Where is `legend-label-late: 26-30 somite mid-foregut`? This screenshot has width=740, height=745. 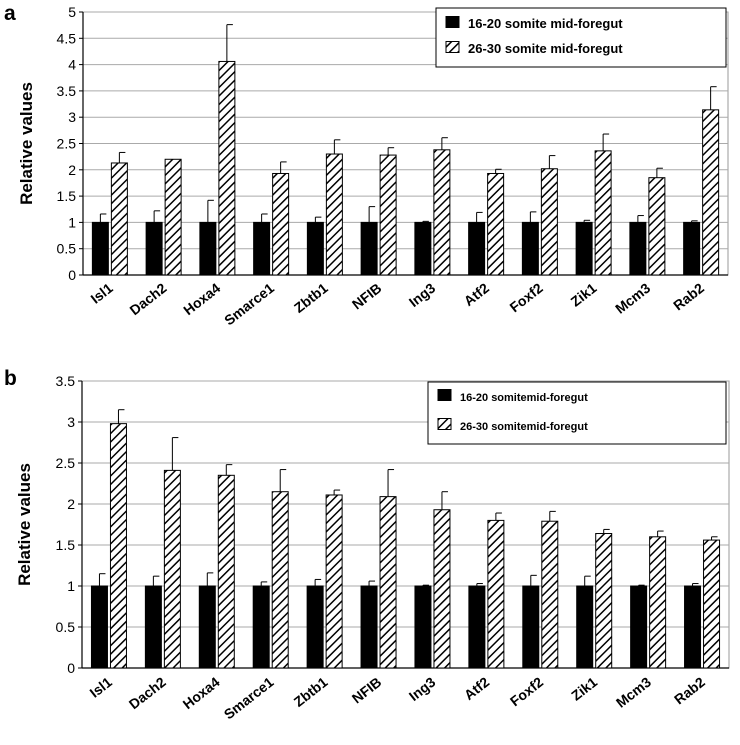 legend-label-late: 26-30 somite mid-foregut is located at coordinates (545, 48).